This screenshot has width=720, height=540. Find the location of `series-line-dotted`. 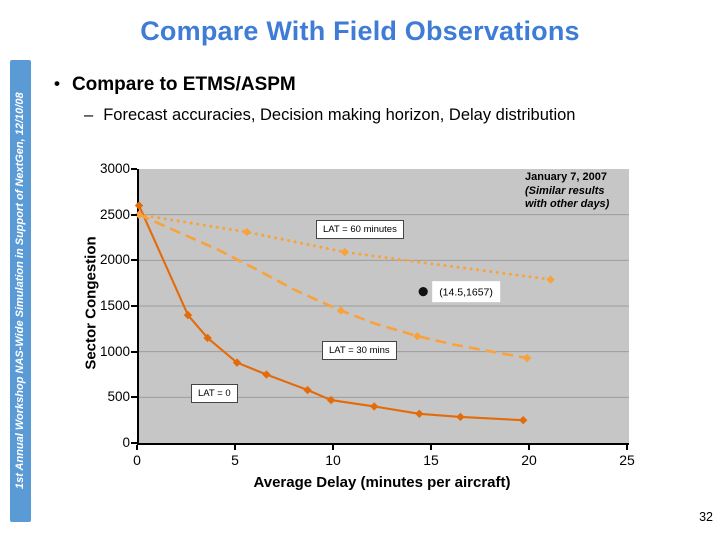

series-line-dotted is located at coordinates (345, 247).